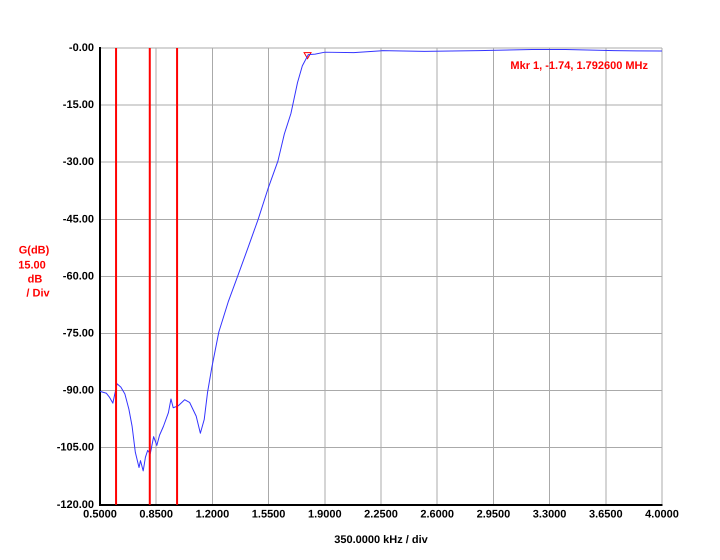  I want to click on x-tick-label: 3.3000, so click(549, 514).